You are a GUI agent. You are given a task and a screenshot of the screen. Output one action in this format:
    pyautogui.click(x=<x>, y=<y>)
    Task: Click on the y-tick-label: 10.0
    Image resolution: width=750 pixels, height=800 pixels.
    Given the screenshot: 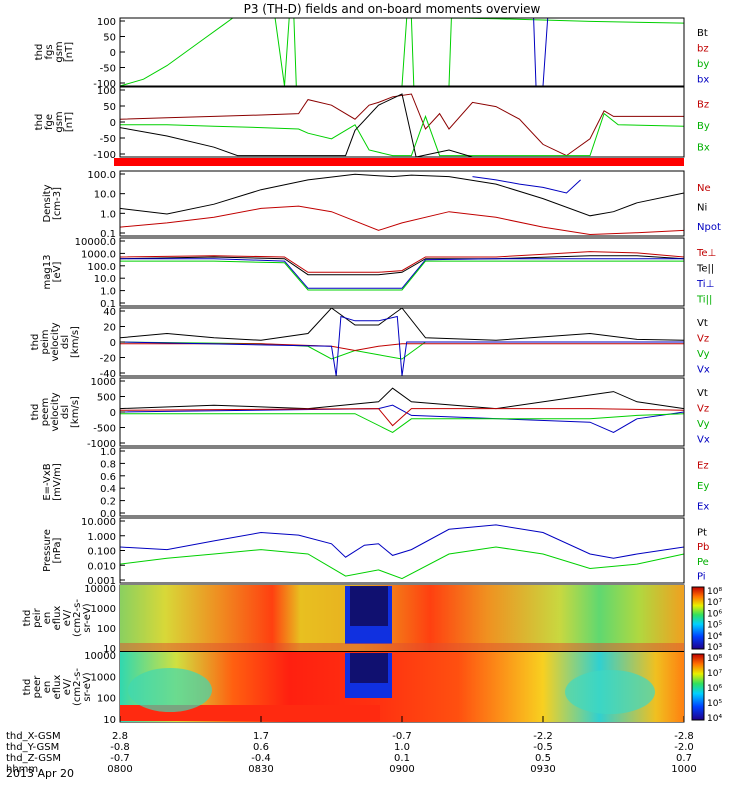 What is the action you would take?
    pyautogui.click(x=105, y=195)
    